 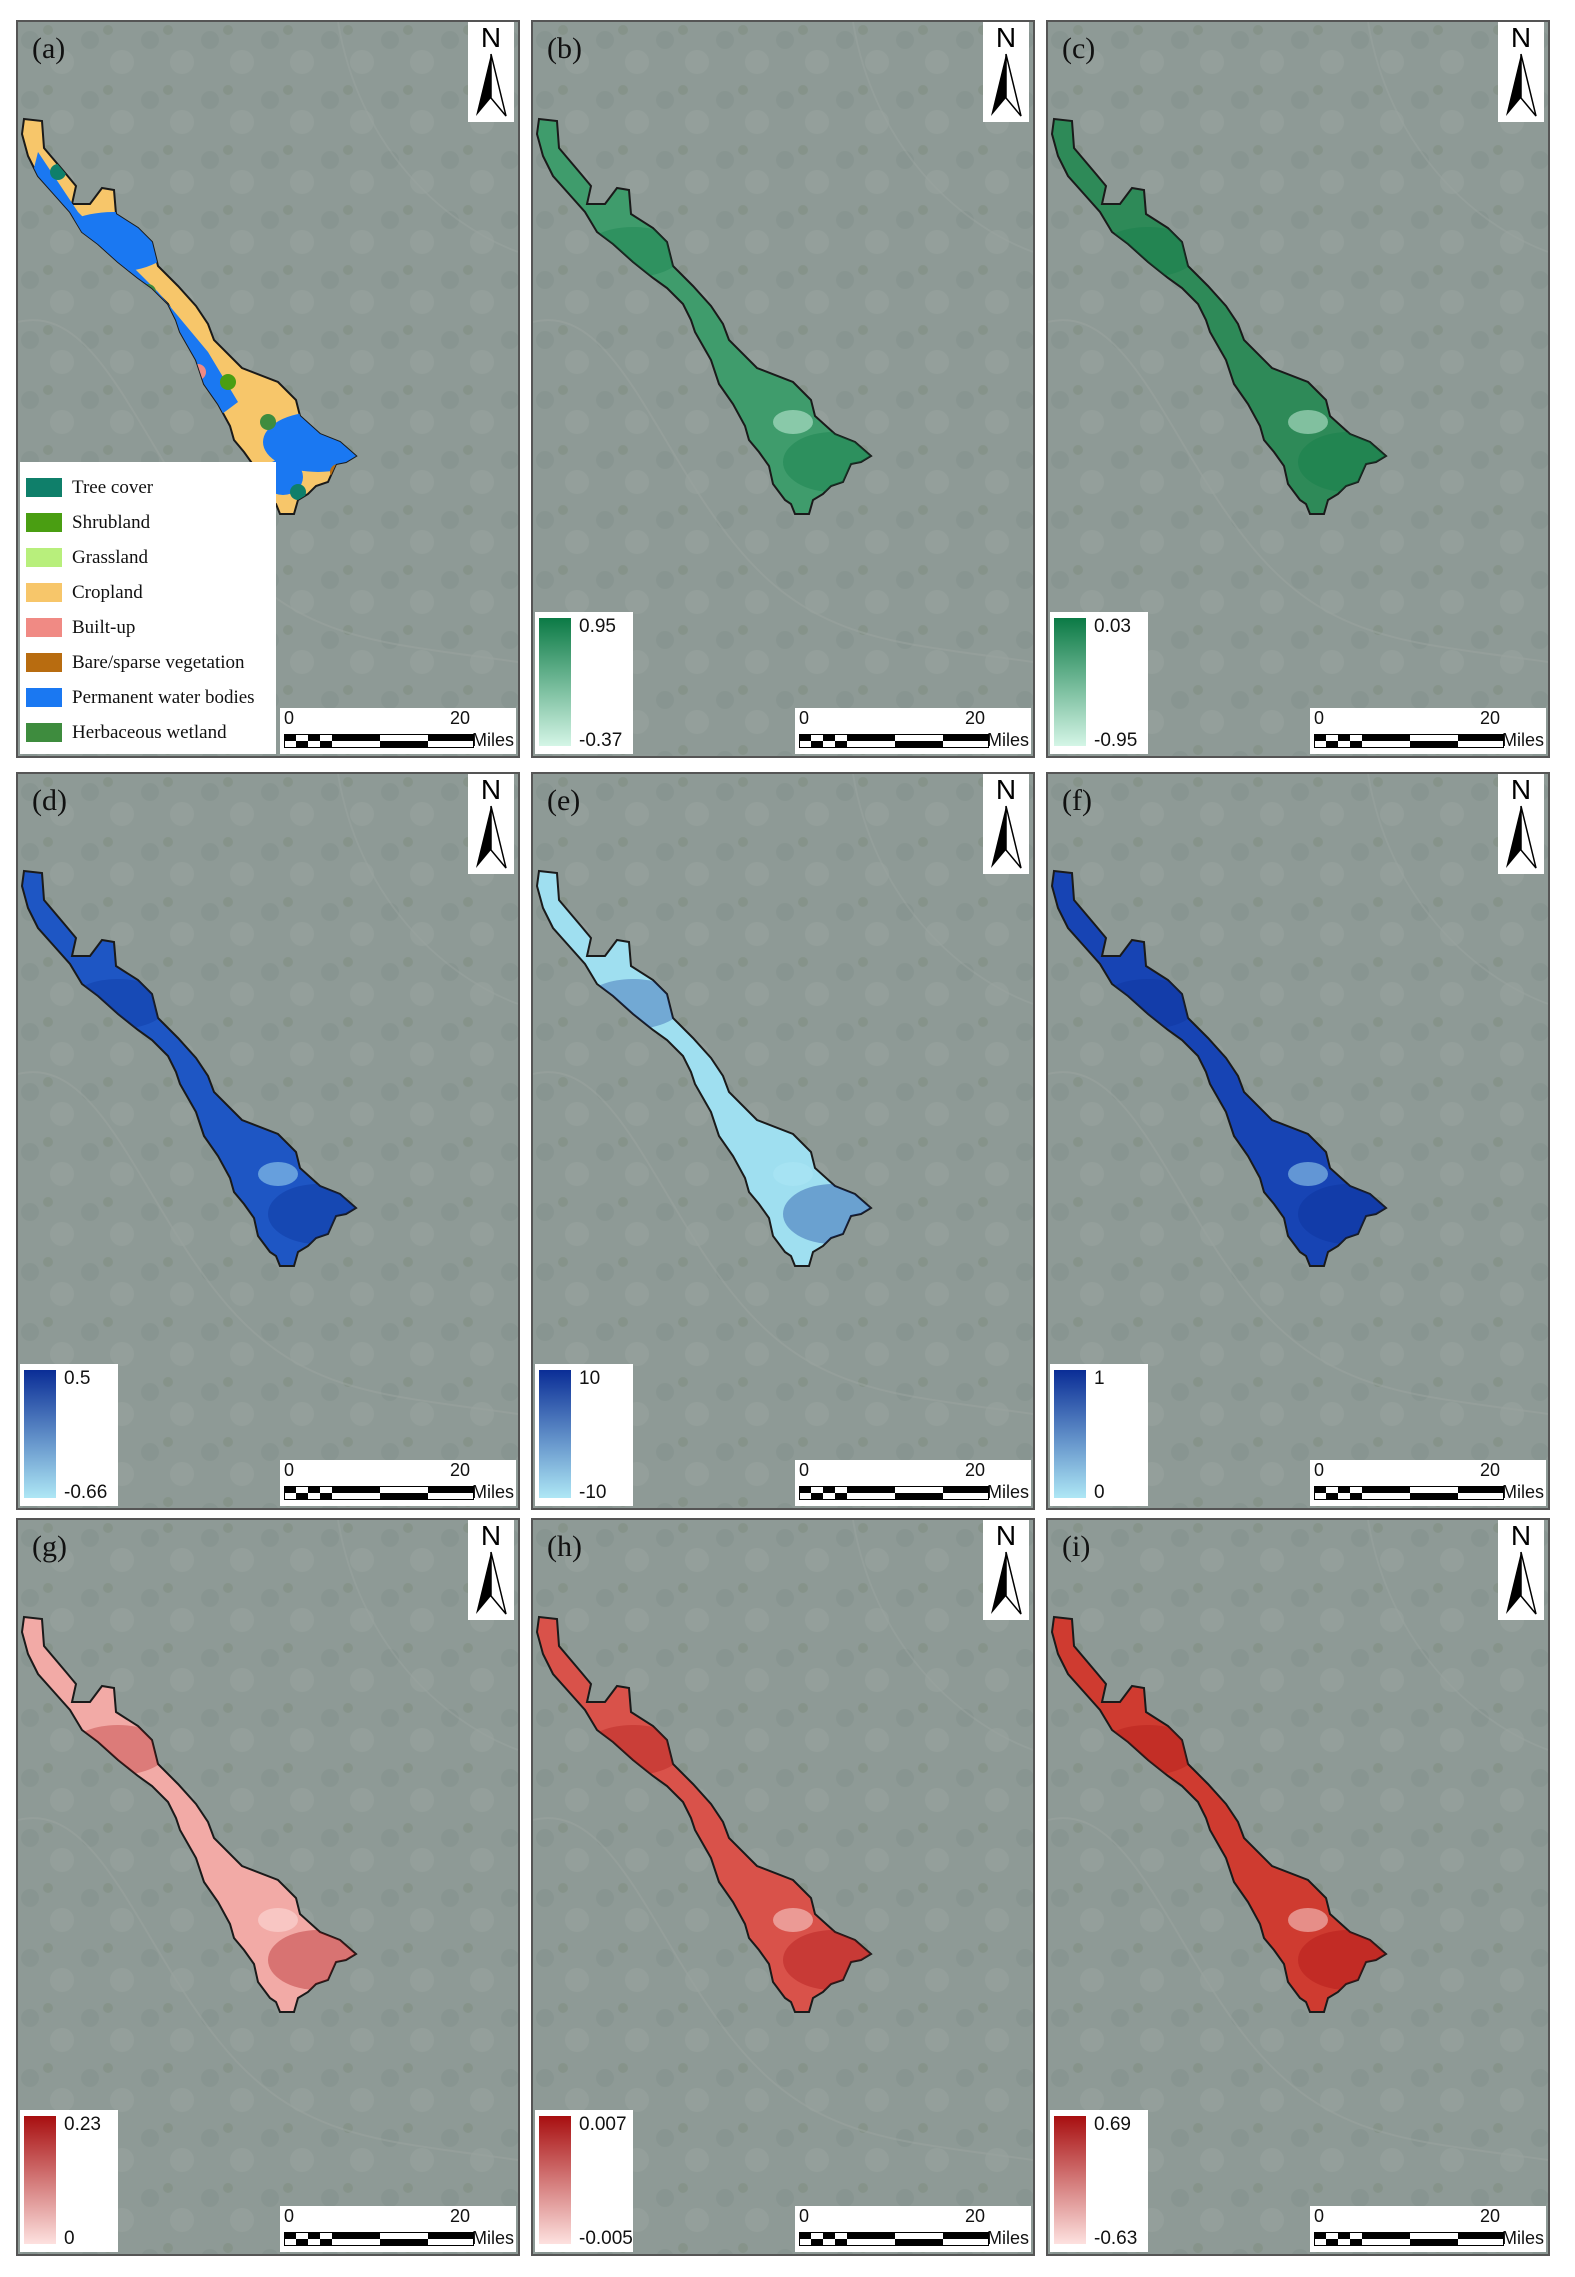 I want to click on panel-label: (g), so click(x=49, y=1546).